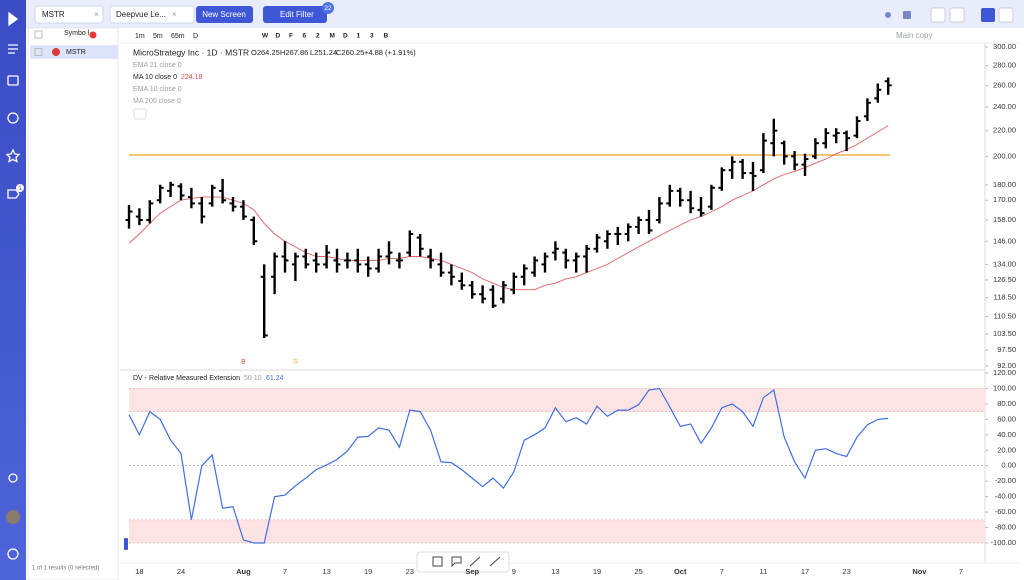 The width and height of the screenshot is (1024, 580). I want to click on badge, so click(20, 188).